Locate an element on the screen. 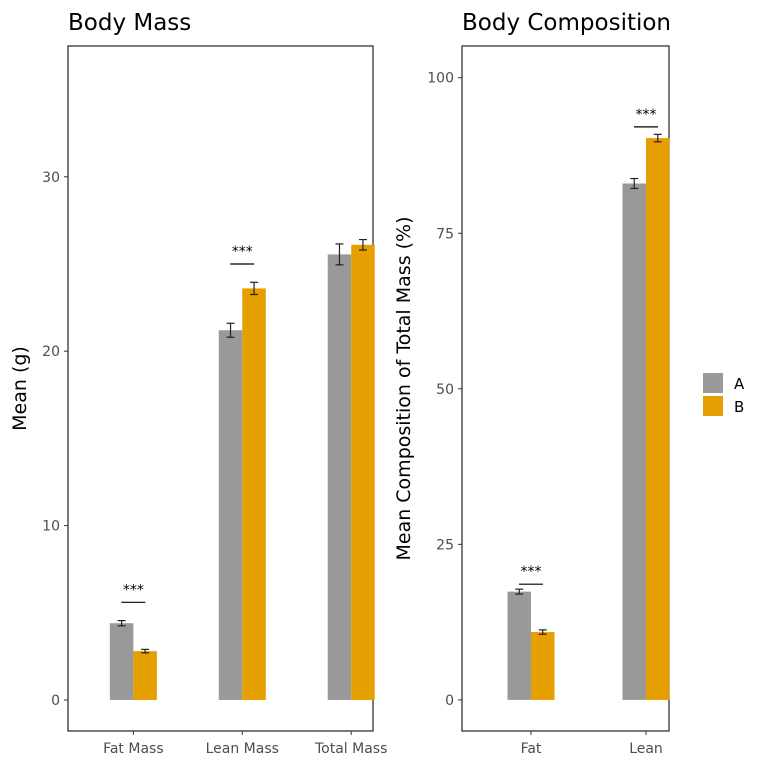  y-tick-label: 75 is located at coordinates (445, 234).